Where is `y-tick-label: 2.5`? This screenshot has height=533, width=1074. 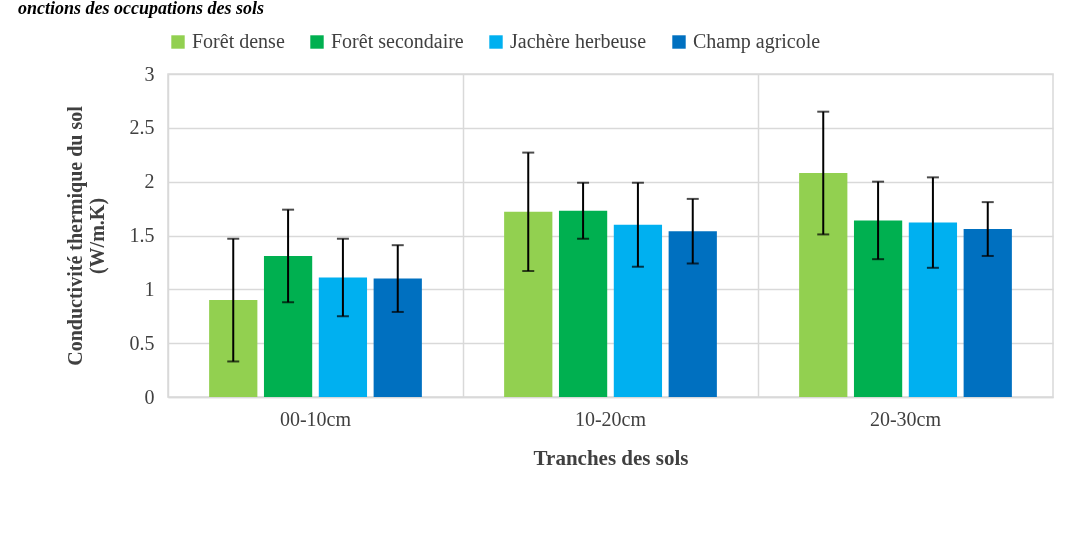 y-tick-label: 2.5 is located at coordinates (142, 127).